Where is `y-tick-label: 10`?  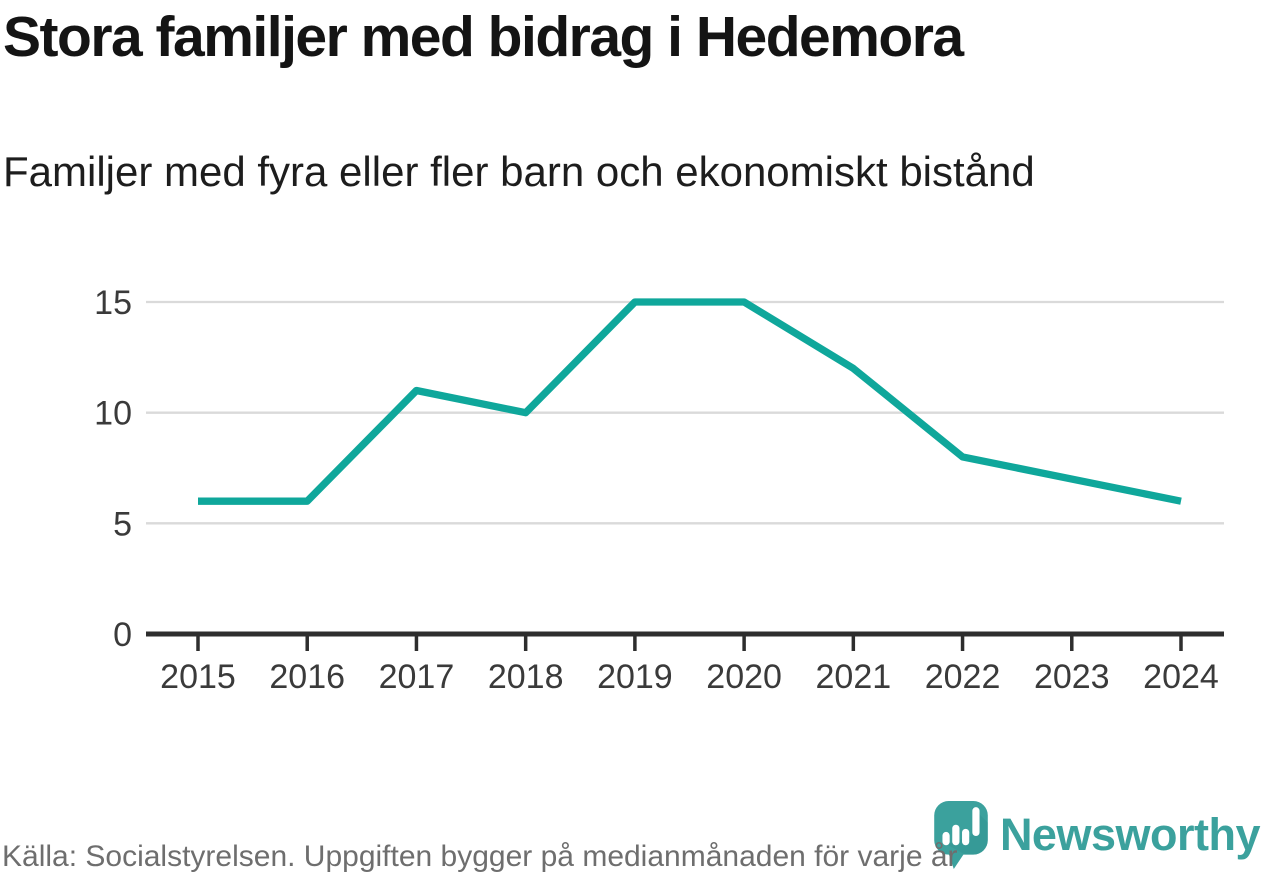
y-tick-label: 10 is located at coordinates (113, 414).